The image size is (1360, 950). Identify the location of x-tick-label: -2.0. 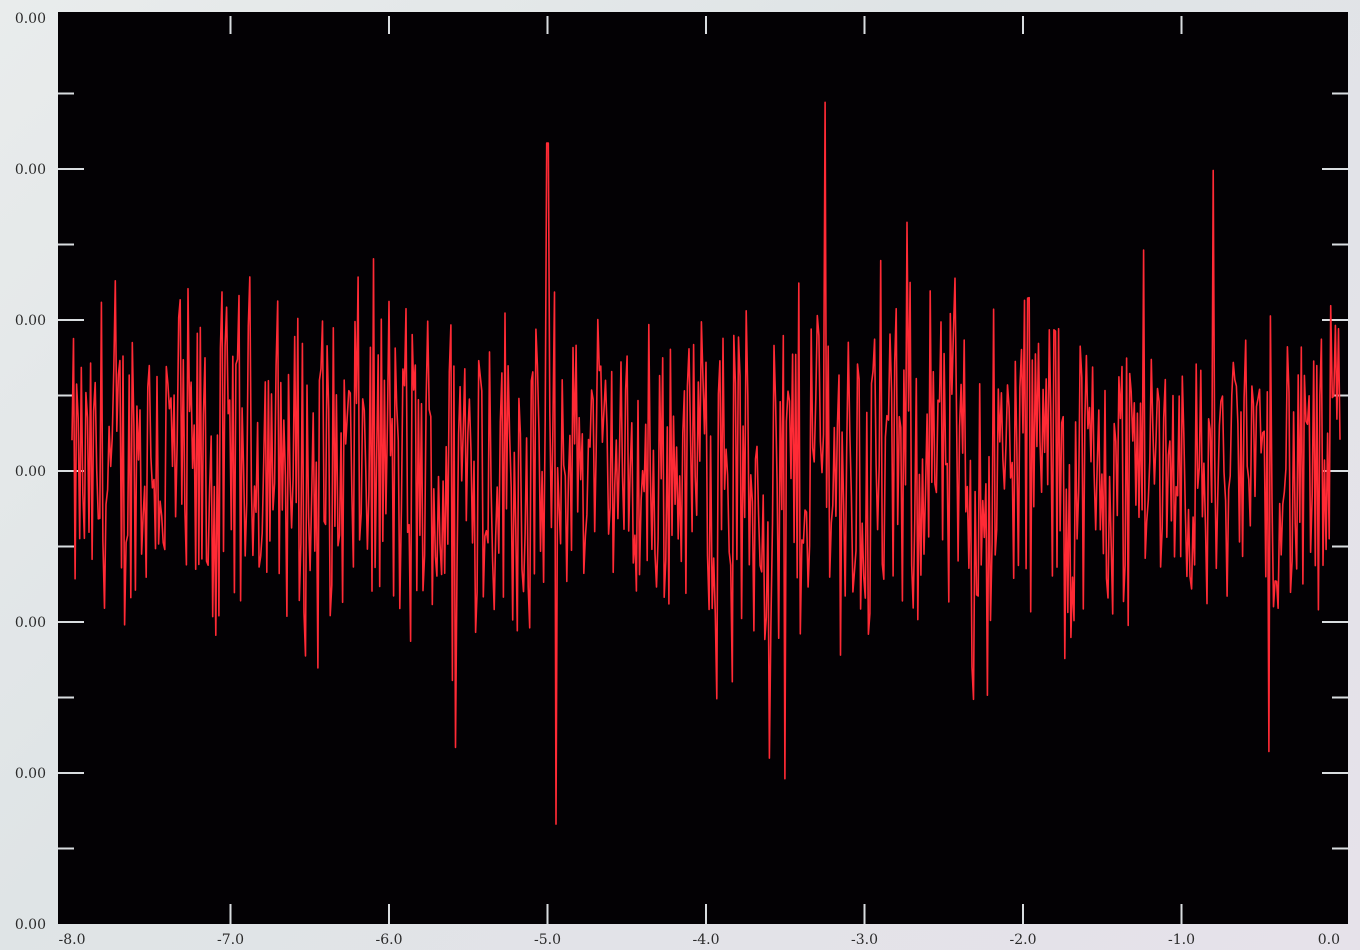
(1023, 940).